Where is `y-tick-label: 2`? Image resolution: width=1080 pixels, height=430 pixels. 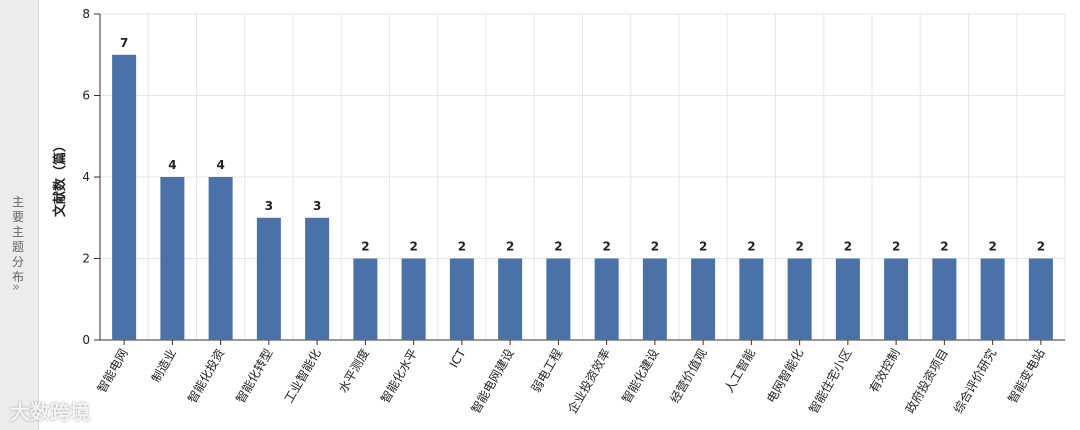 y-tick-label: 2 is located at coordinates (86, 259).